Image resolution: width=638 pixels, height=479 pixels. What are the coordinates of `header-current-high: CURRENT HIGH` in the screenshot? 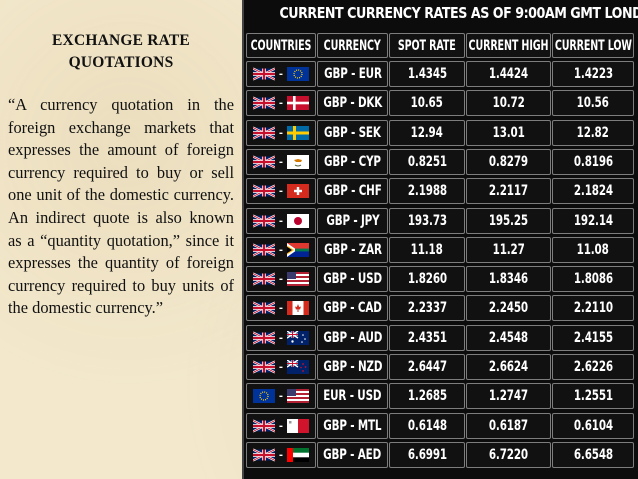 It's located at (508, 45).